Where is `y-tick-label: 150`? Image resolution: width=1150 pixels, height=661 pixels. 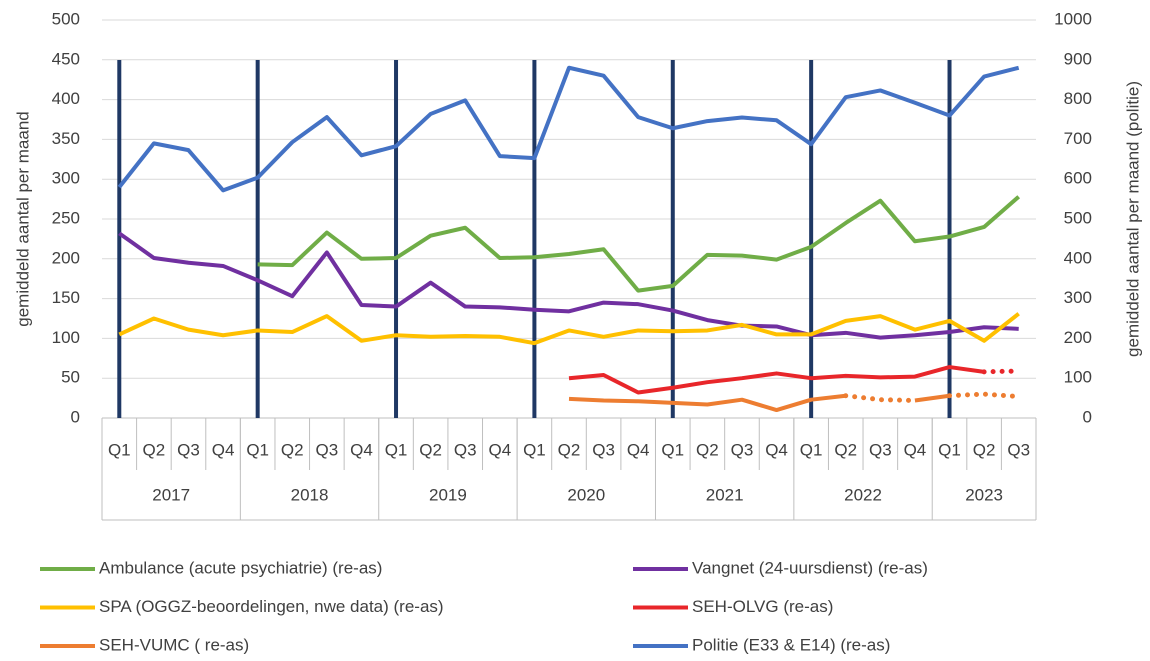 y-tick-label: 150 is located at coordinates (66, 297).